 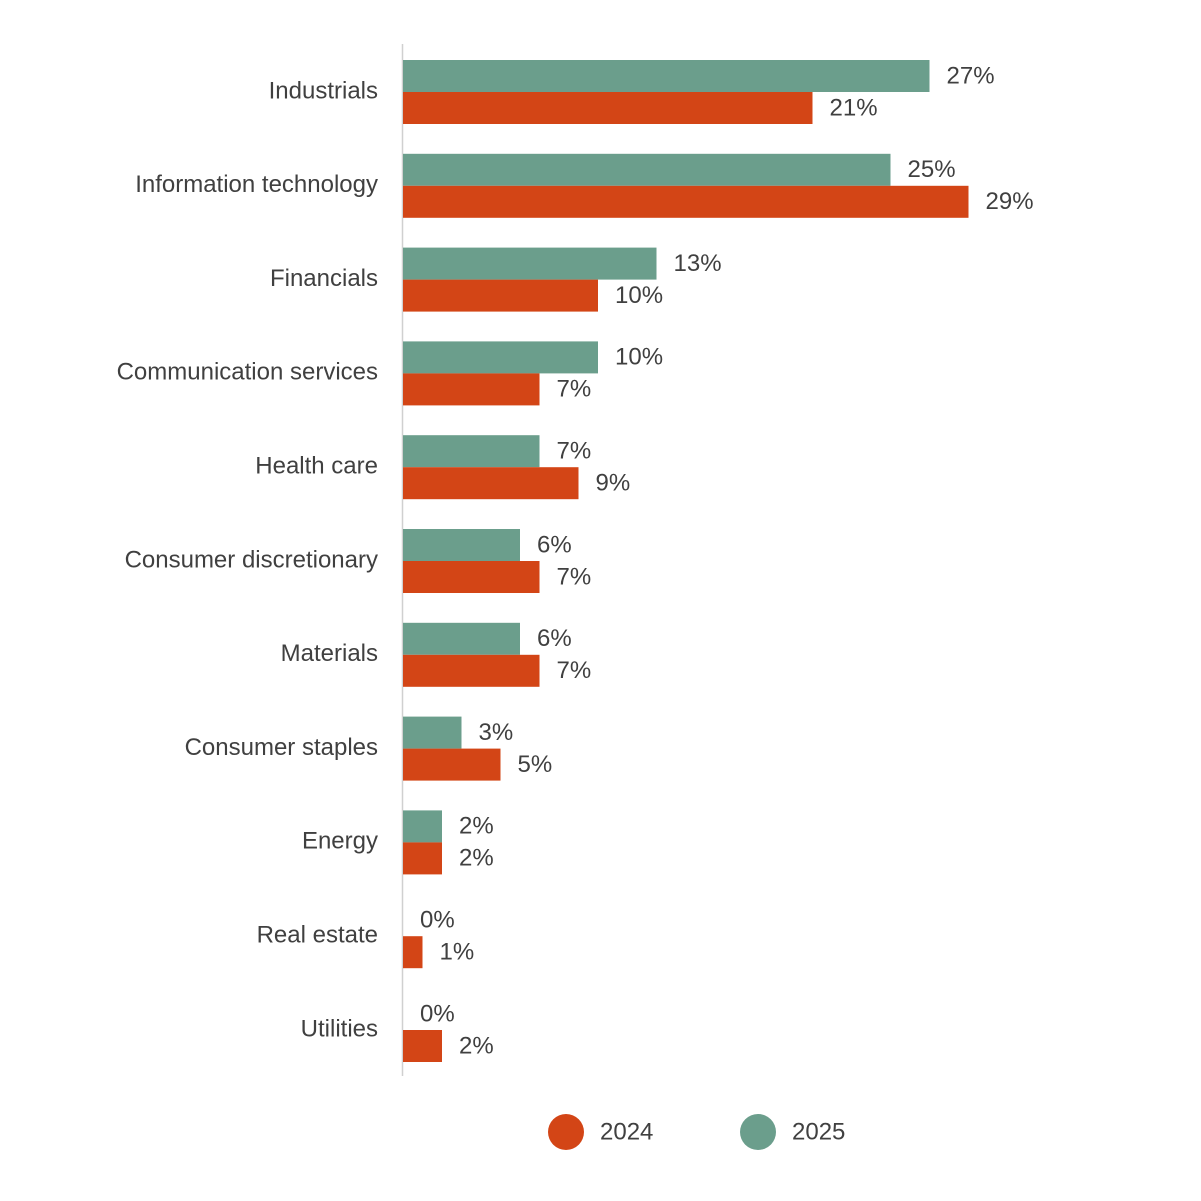 What do you see at coordinates (554, 544) in the screenshot?
I see `value-label-2025-consumer-discretionary: 6%` at bounding box center [554, 544].